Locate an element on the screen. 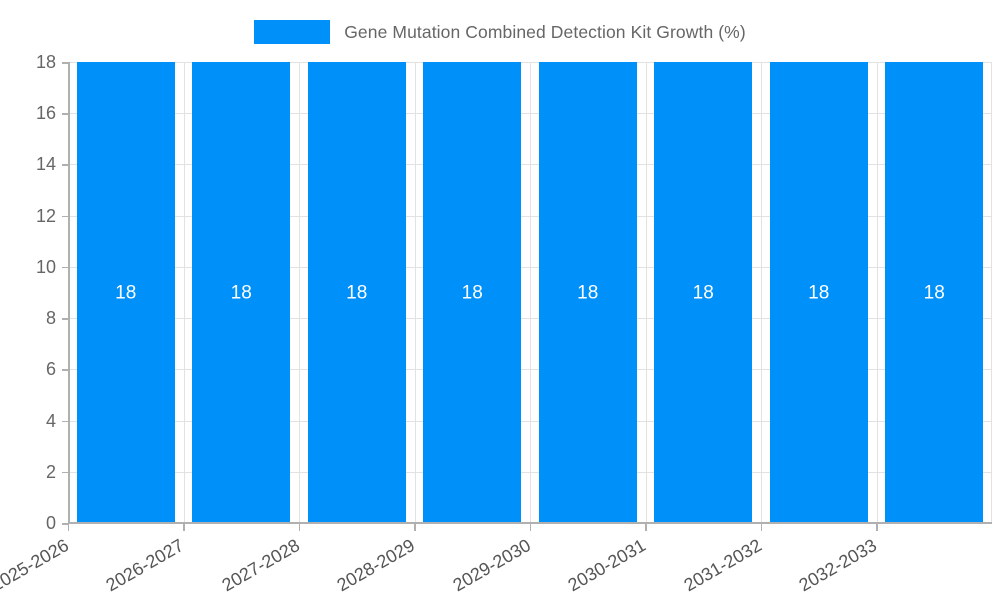 The image size is (1000, 600). y-axis-tick-label: 6 is located at coordinates (50, 369).